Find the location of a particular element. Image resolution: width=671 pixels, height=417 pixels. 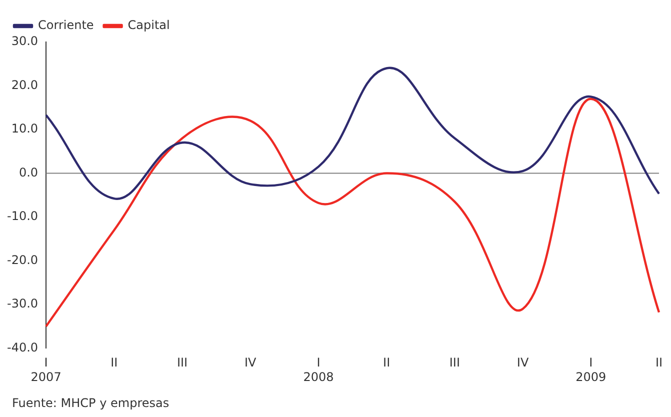

legend-label: Capital is located at coordinates (149, 25).